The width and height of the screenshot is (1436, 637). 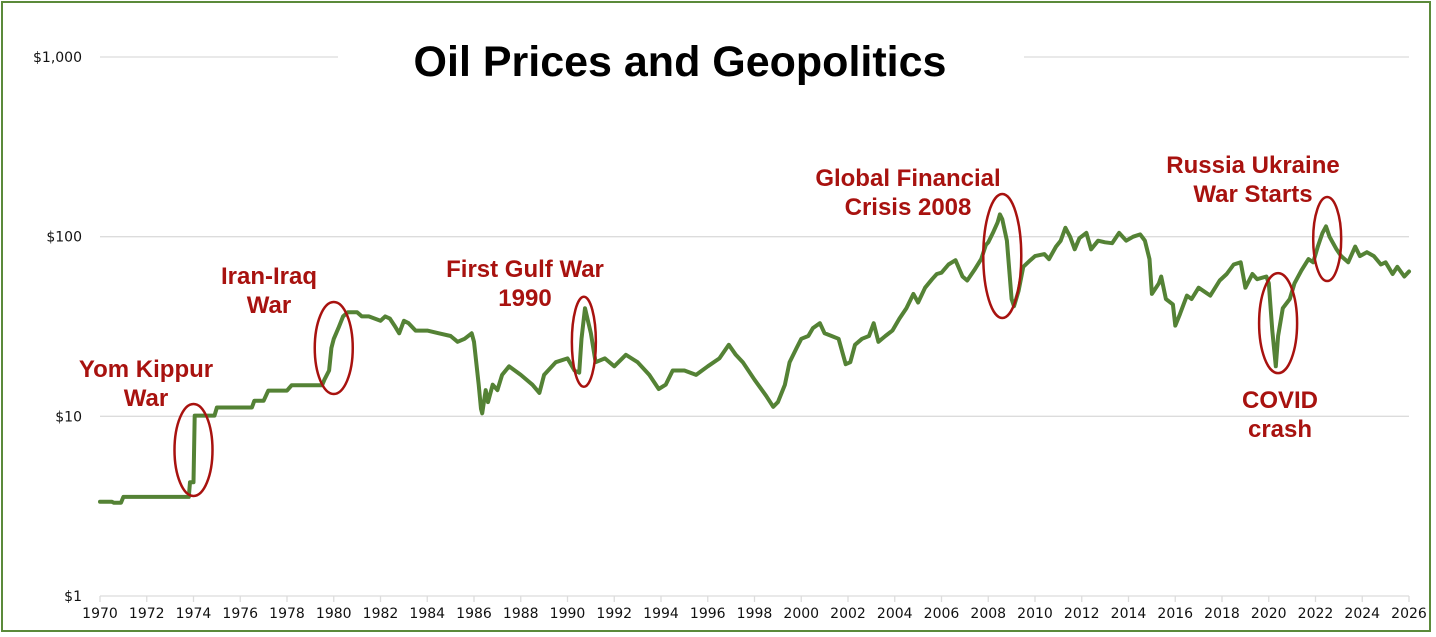 What do you see at coordinates (147, 614) in the screenshot?
I see `x-tick-label: 1972` at bounding box center [147, 614].